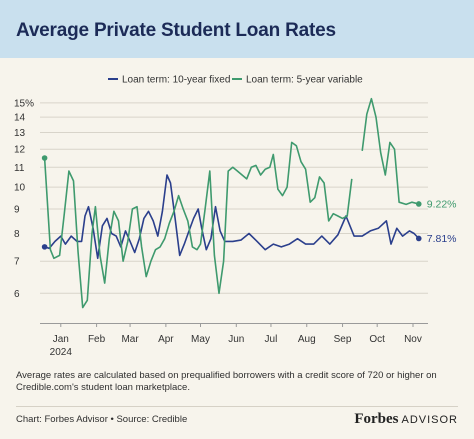 This screenshot has width=474, height=439. I want to click on forbes-advisor-logo: Forbes ADVISOR, so click(406, 419).